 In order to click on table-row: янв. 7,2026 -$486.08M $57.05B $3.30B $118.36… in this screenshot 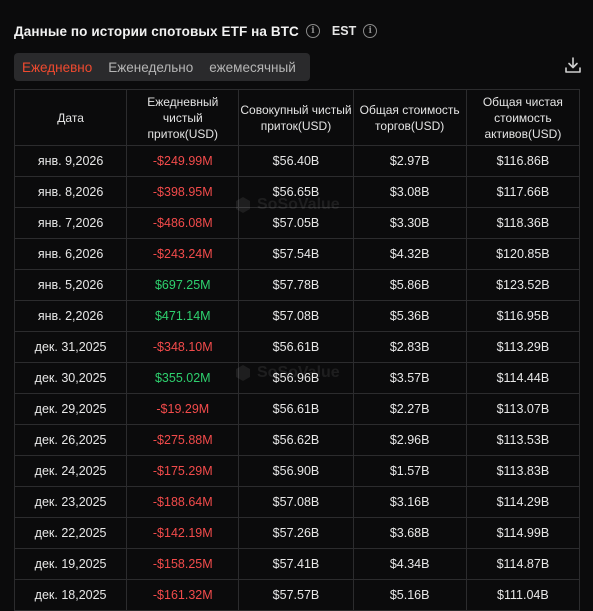, I will do `click(297, 223)`.